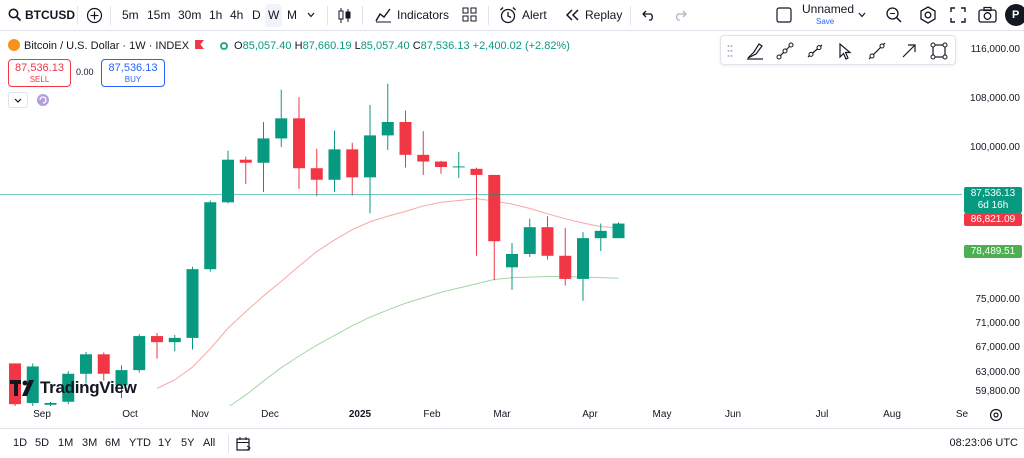 This screenshot has width=1024, height=458. What do you see at coordinates (784, 15) in the screenshot?
I see `layout-checkbox` at bounding box center [784, 15].